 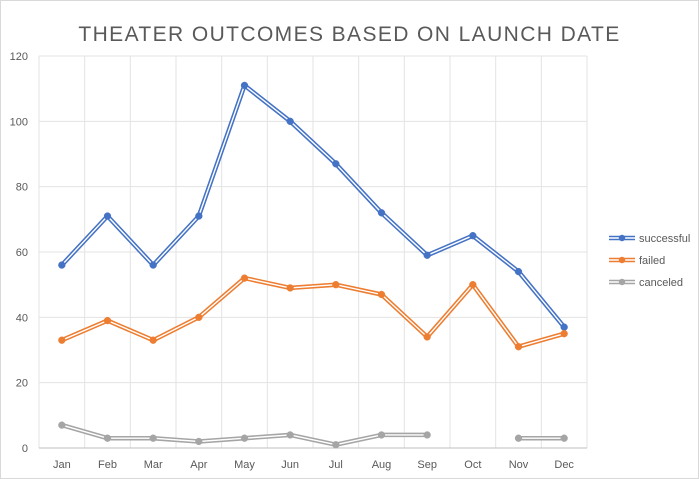 What do you see at coordinates (153, 465) in the screenshot?
I see `x-tick-label: Mar` at bounding box center [153, 465].